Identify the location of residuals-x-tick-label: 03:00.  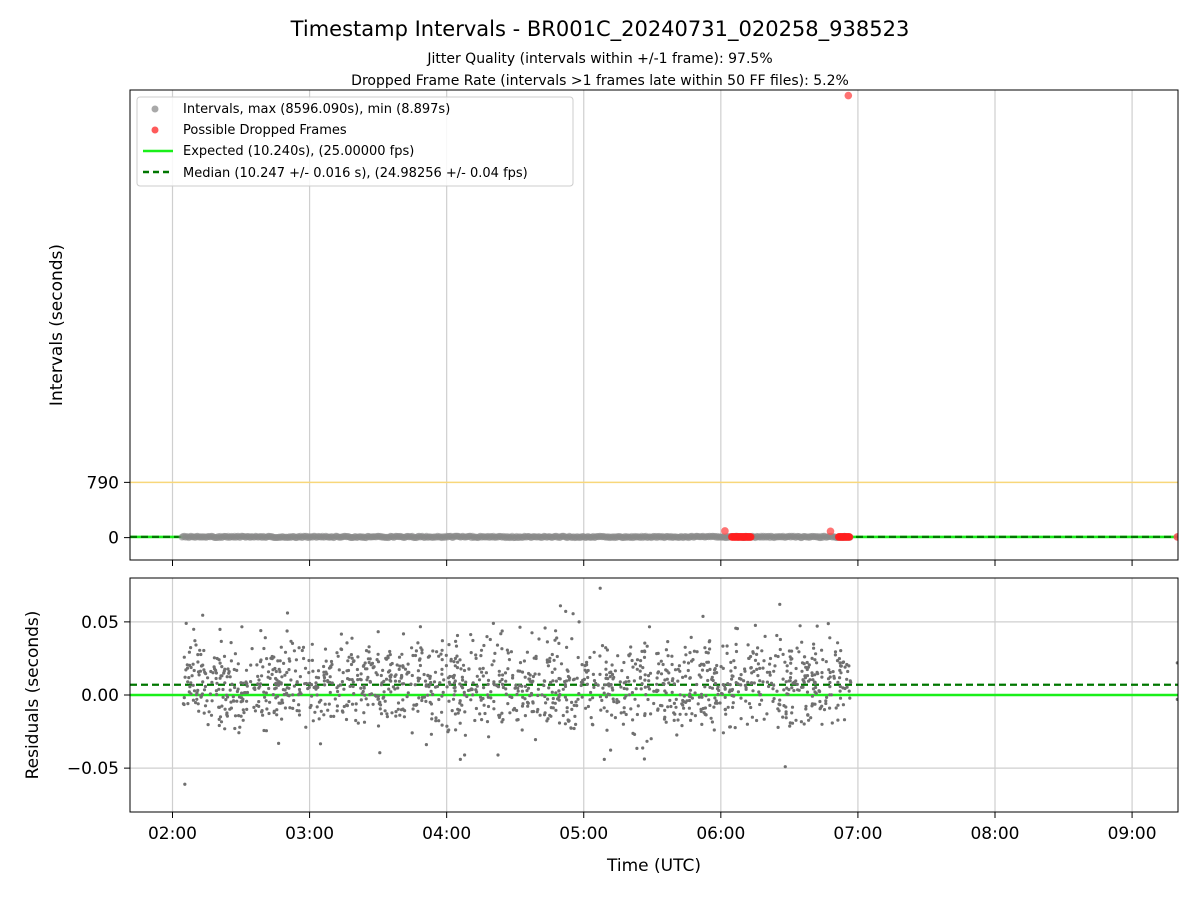
(309, 834).